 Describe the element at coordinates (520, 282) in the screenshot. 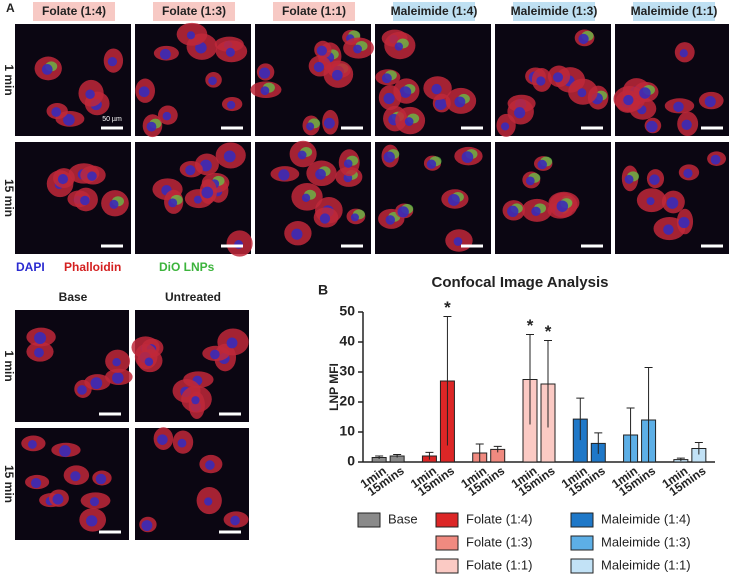

I see `chart-title: Confocal Image Analysis` at that location.